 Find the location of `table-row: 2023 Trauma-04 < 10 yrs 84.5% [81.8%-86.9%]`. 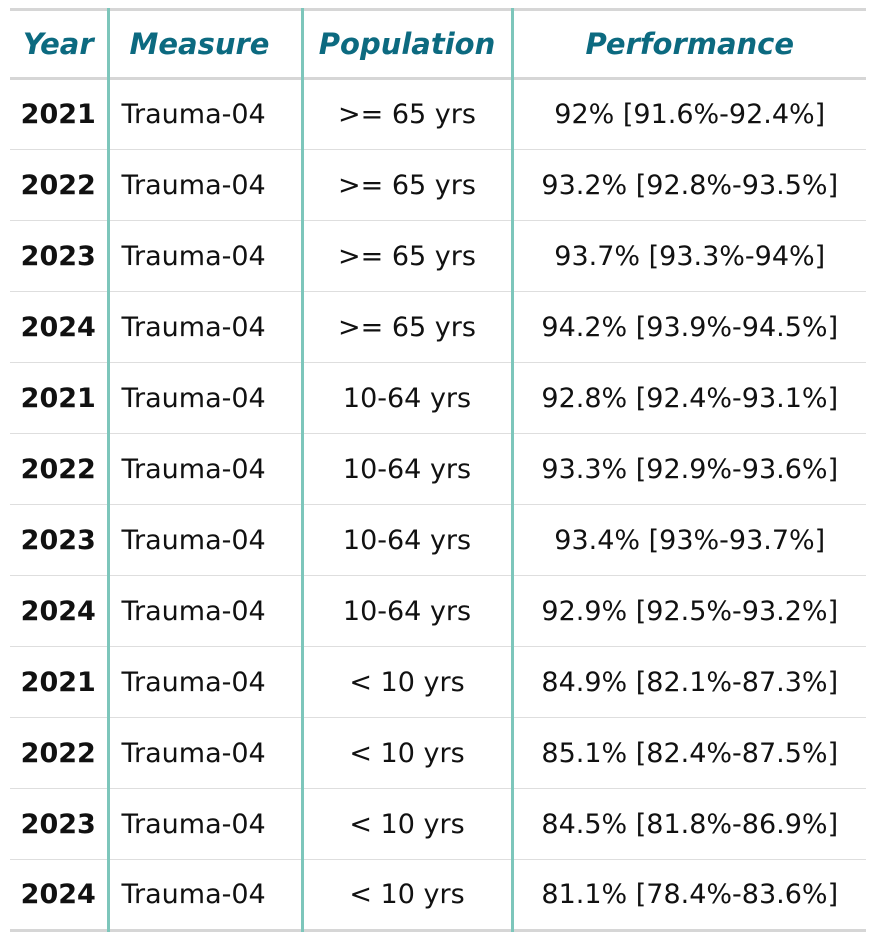

table-row: 2023 Trauma-04 < 10 yrs 84.5% [81.8%-86.9%] is located at coordinates (438, 824).